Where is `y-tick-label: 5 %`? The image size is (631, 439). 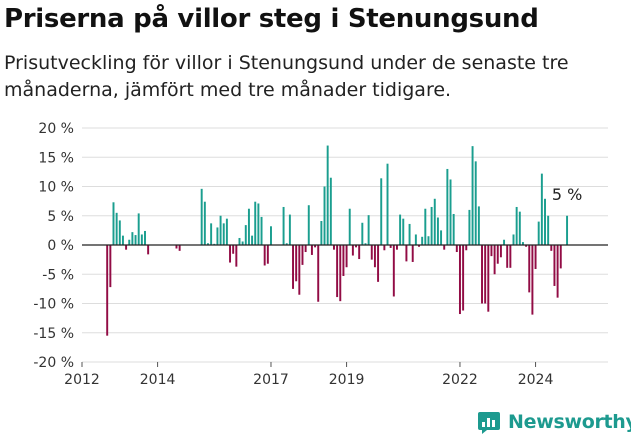
y-tick-label: 5 % is located at coordinates (60, 217).